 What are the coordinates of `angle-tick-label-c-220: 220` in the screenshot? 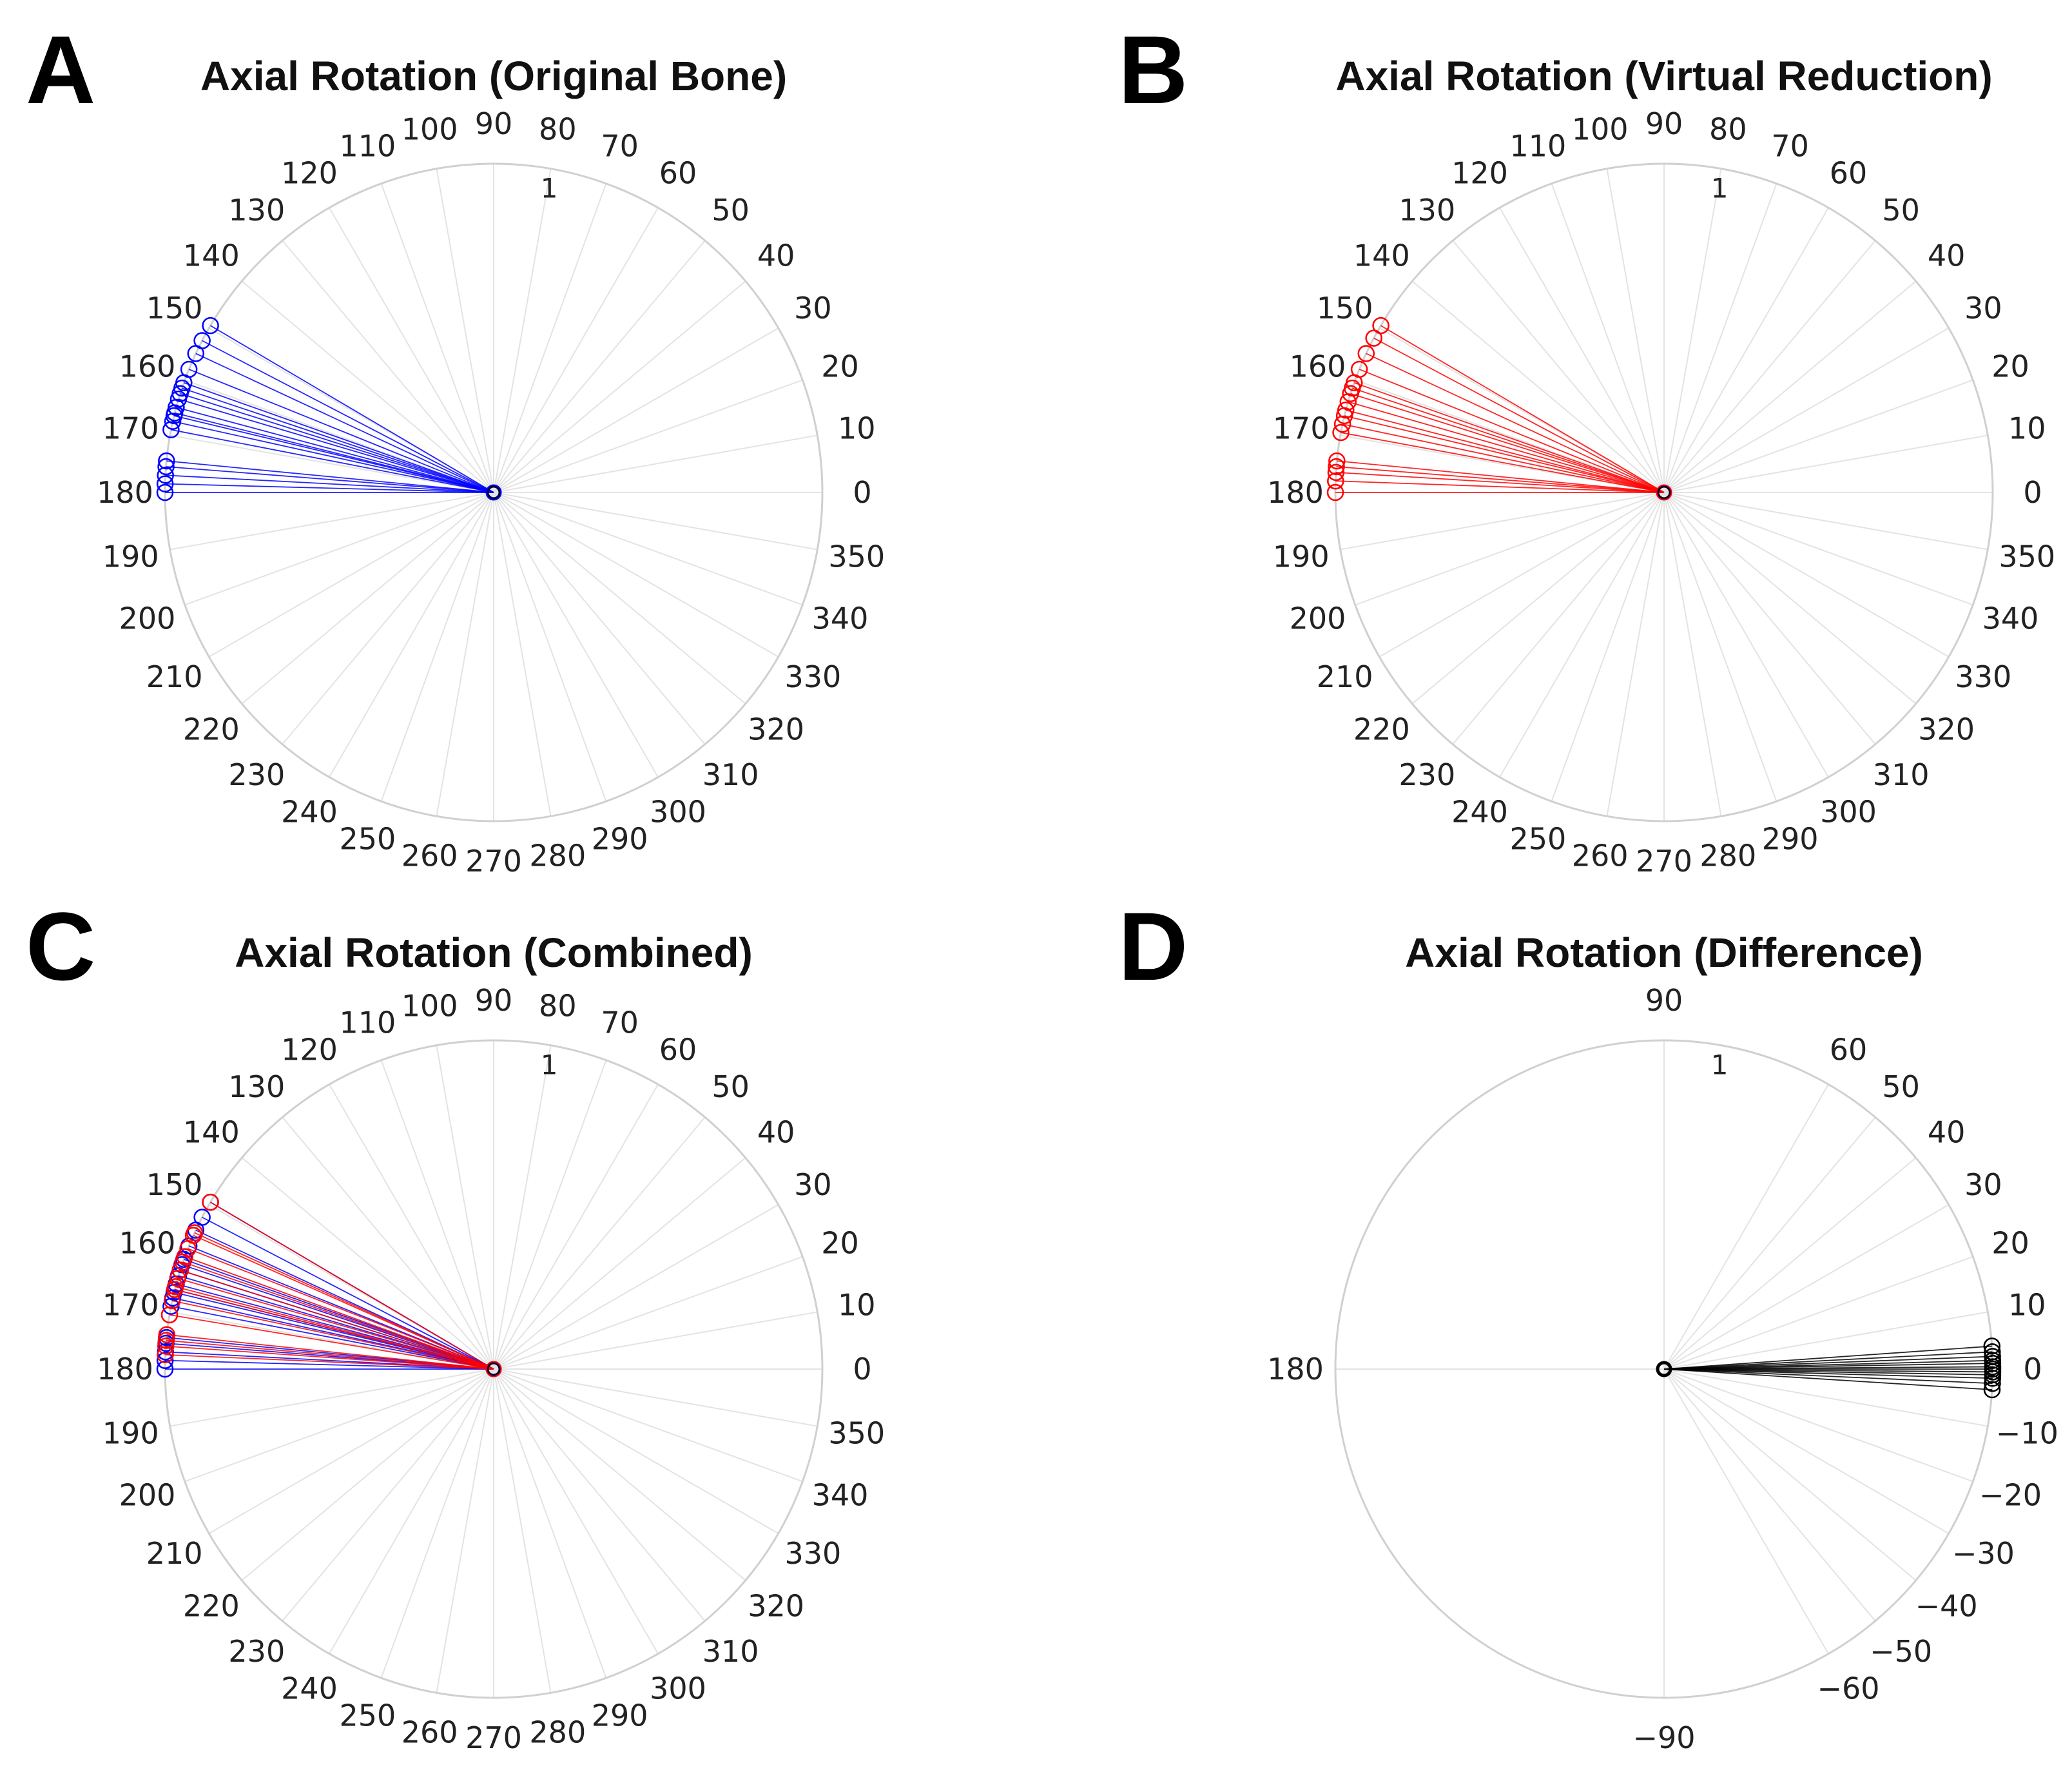 It's located at (211, 1606).